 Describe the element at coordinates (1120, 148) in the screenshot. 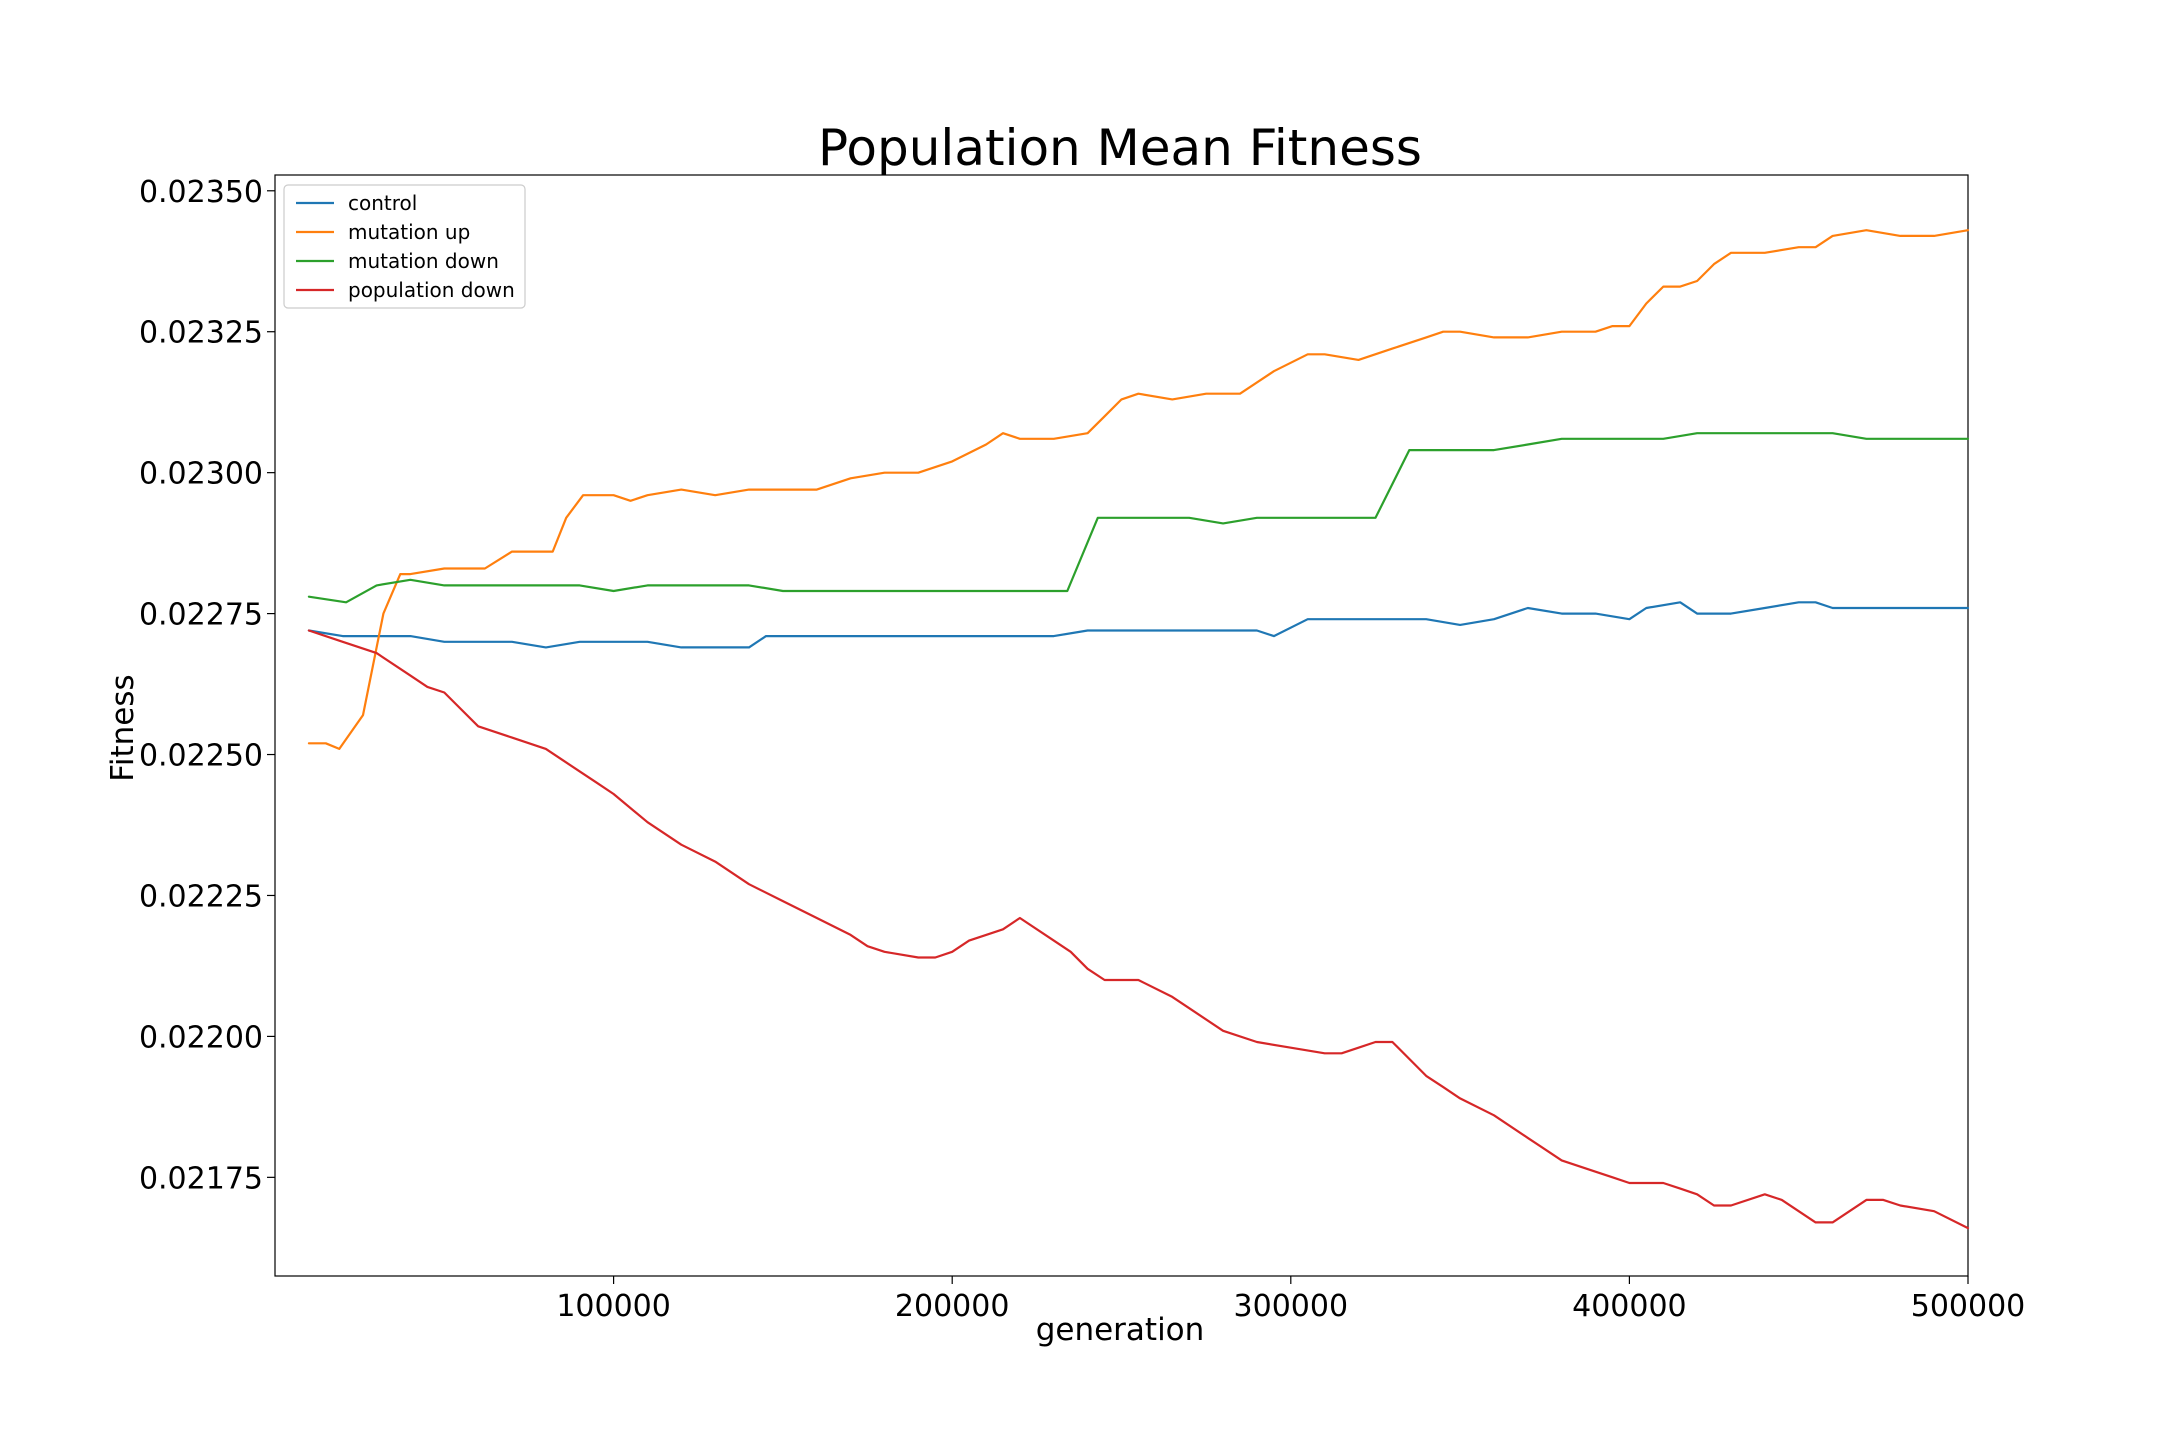

I see `chart-title: Population Mean Fitness` at that location.